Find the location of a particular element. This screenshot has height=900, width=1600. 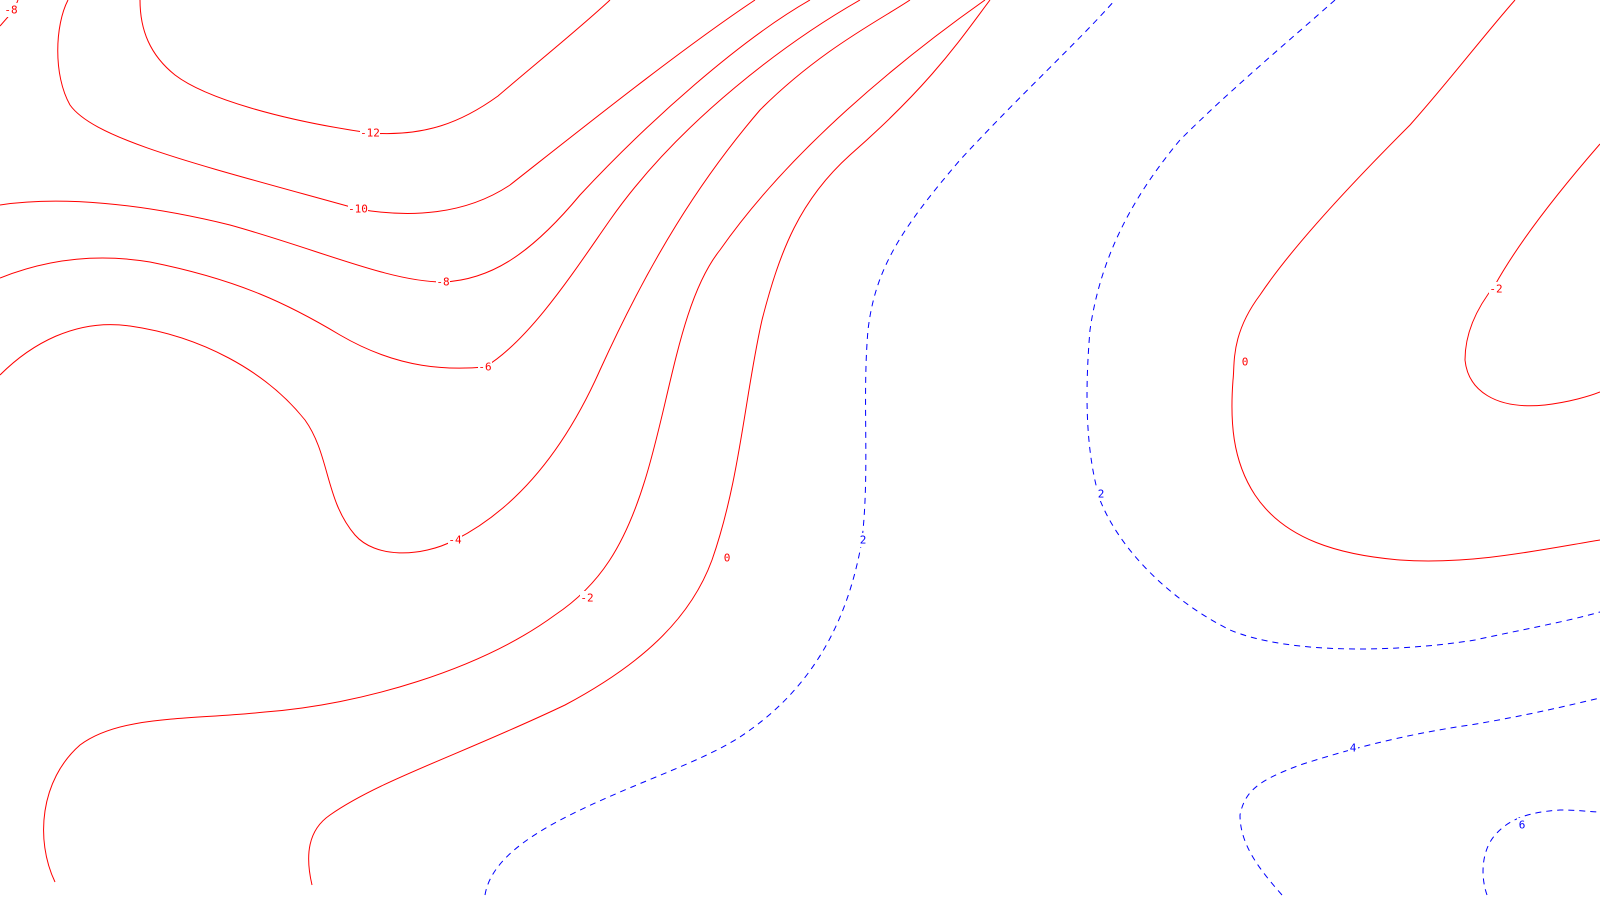

contour-label-text: 6 is located at coordinates (1522, 825).